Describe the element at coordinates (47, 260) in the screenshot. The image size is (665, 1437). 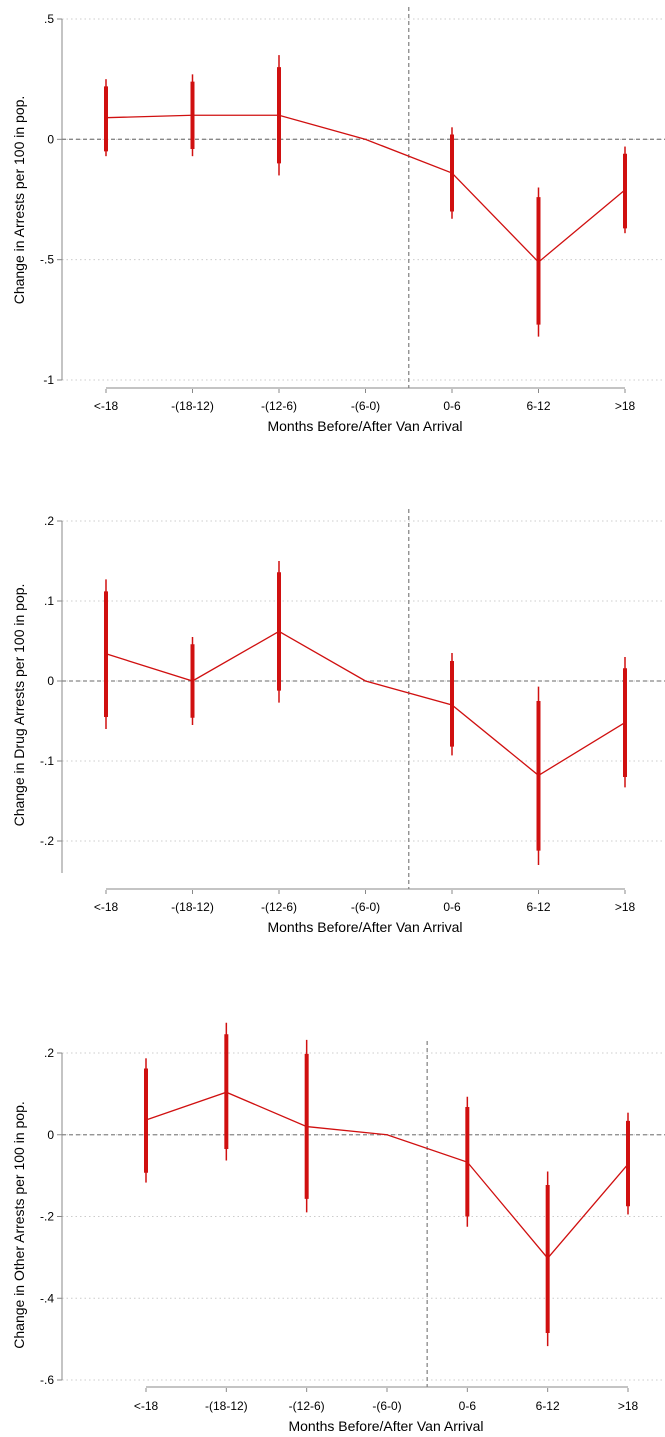
I see `y-tick-label: -.5` at that location.